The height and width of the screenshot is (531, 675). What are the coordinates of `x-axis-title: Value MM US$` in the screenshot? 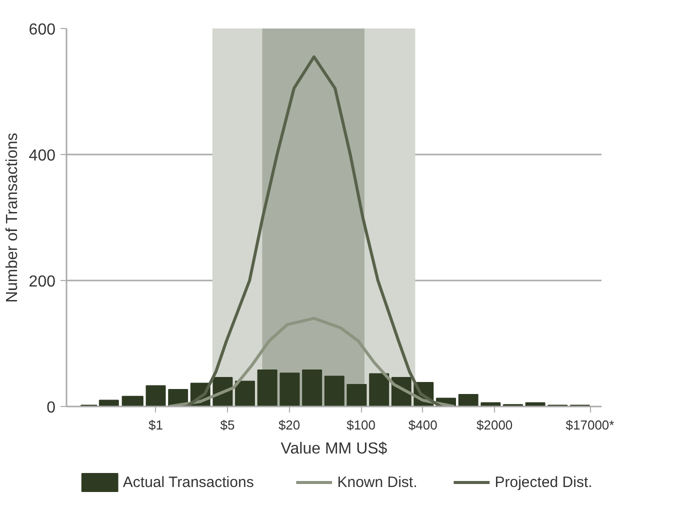 It's located at (334, 449).